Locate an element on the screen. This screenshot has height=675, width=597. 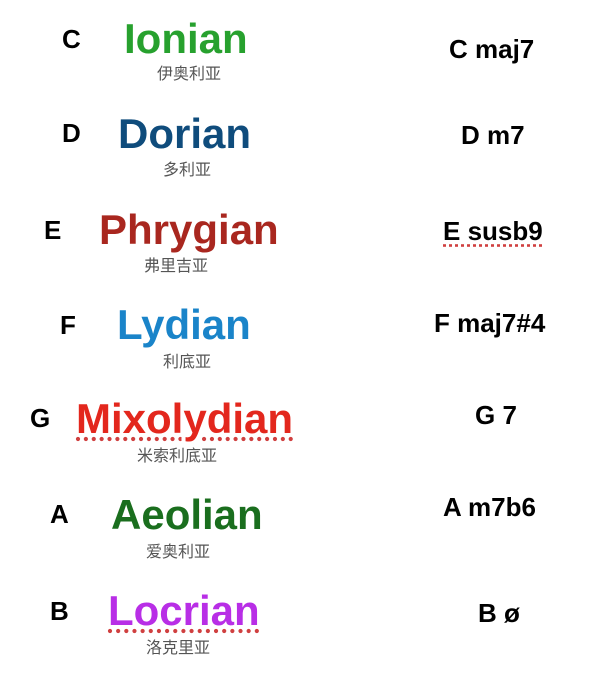
mode-name-chinese: 洛克里亚 is located at coordinates (178, 647).